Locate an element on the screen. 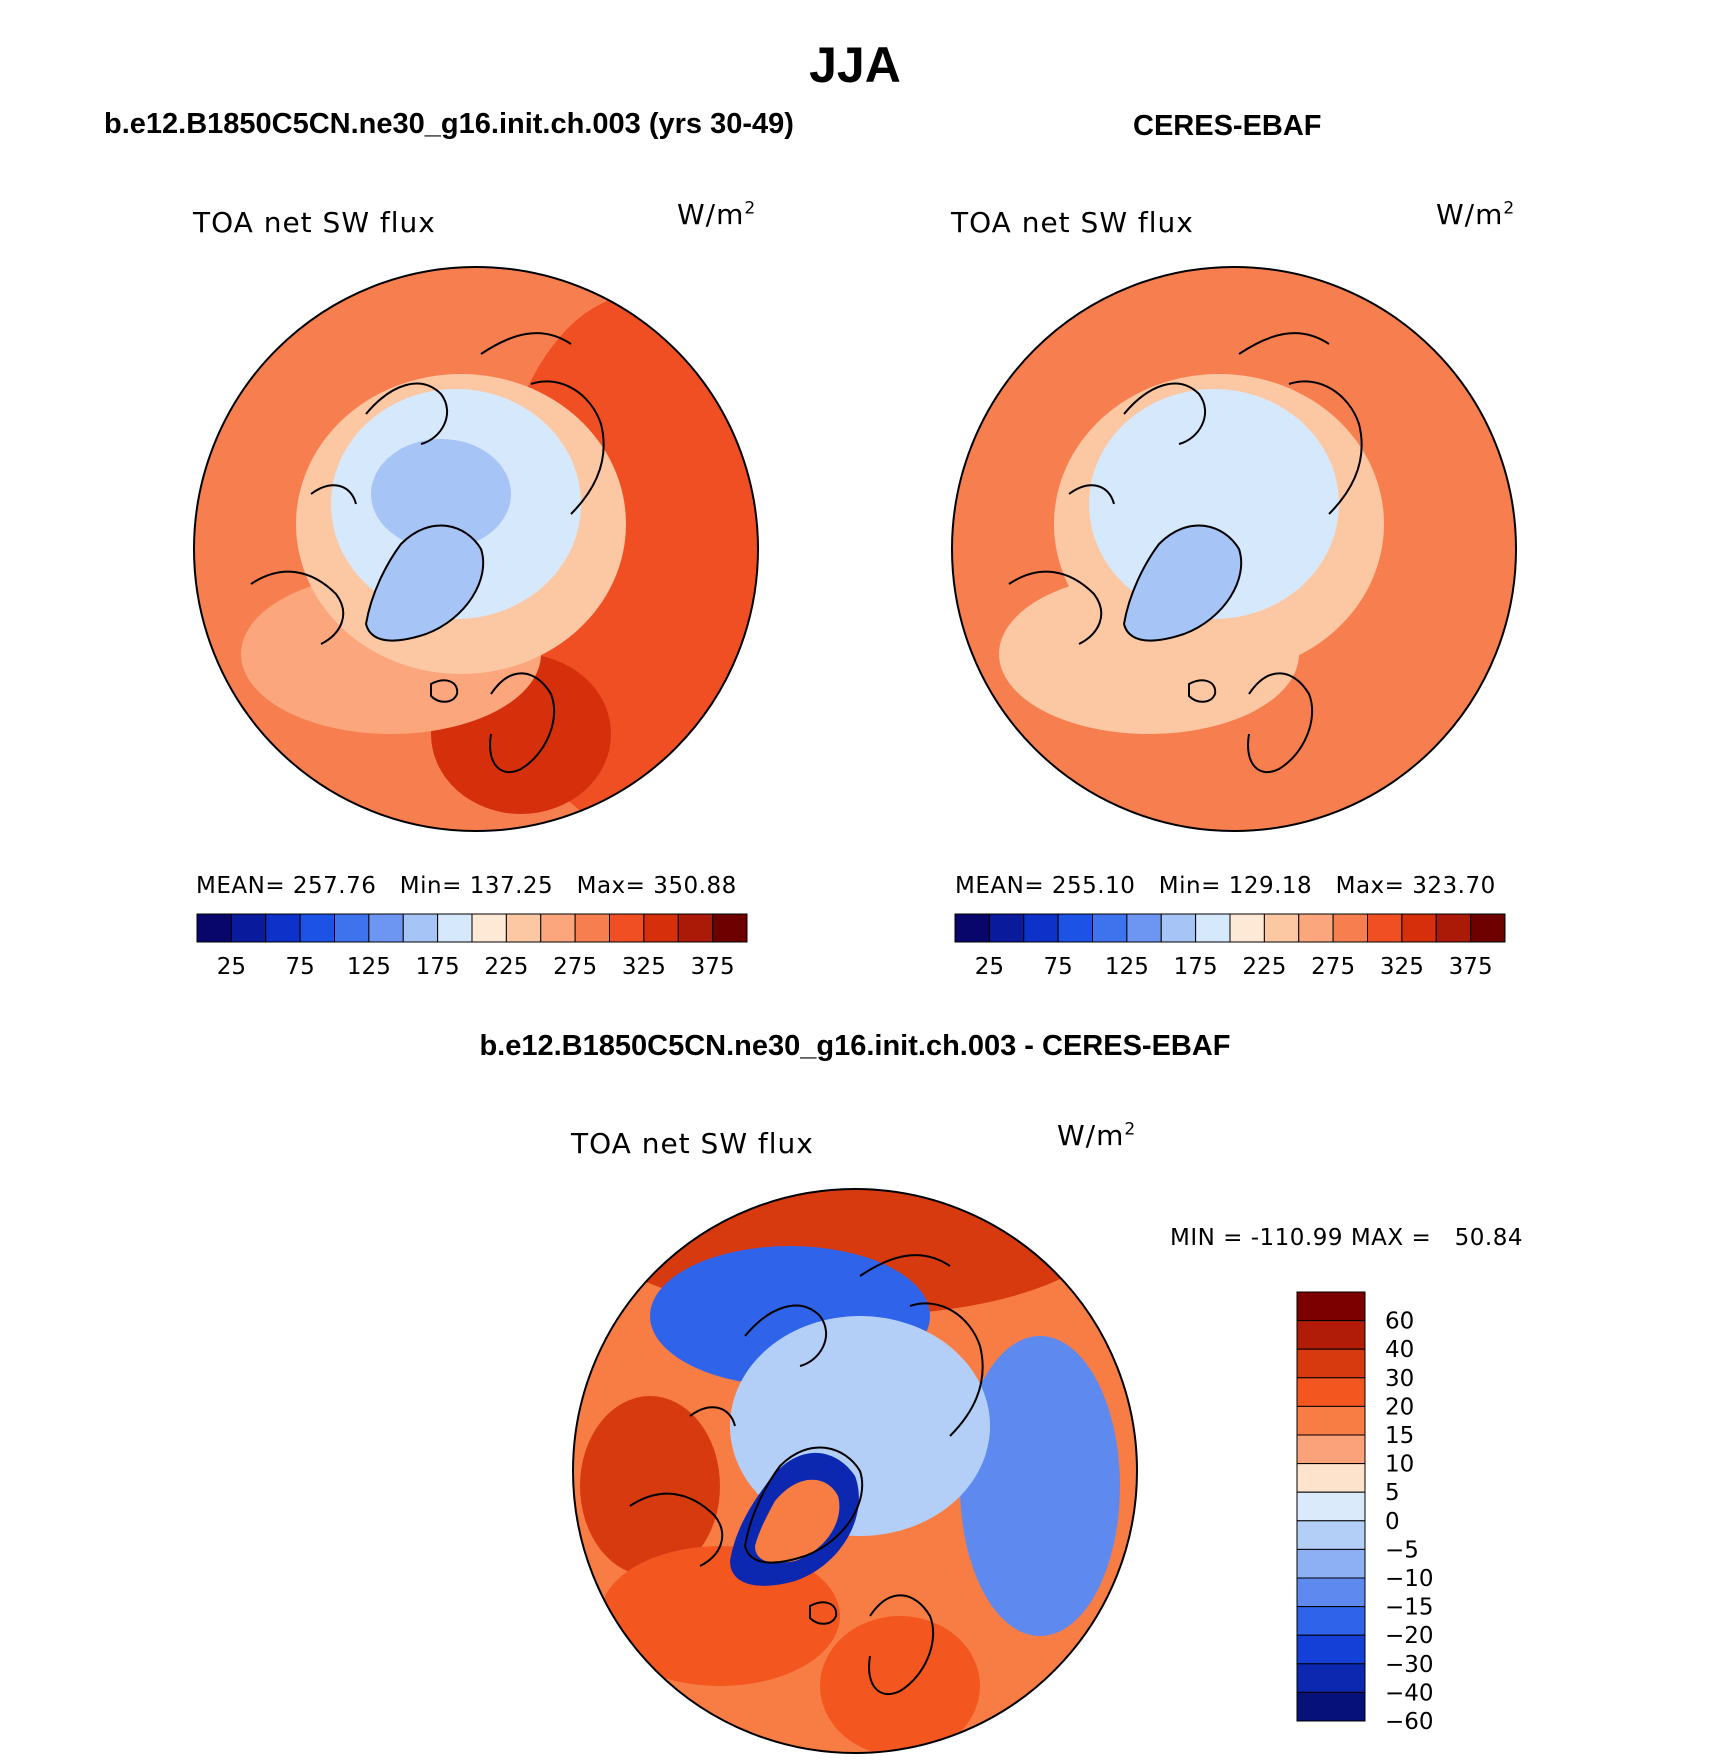 The width and height of the screenshot is (1710, 1762). map-1-coastlines is located at coordinates (427, 553).